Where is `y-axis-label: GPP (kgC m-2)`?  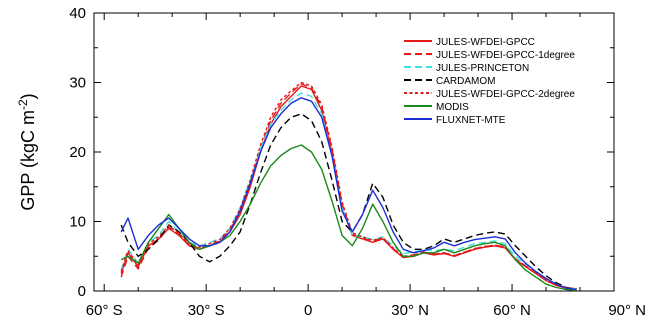
y-axis-label: GPP (kgC m-2) is located at coordinates (27, 151).